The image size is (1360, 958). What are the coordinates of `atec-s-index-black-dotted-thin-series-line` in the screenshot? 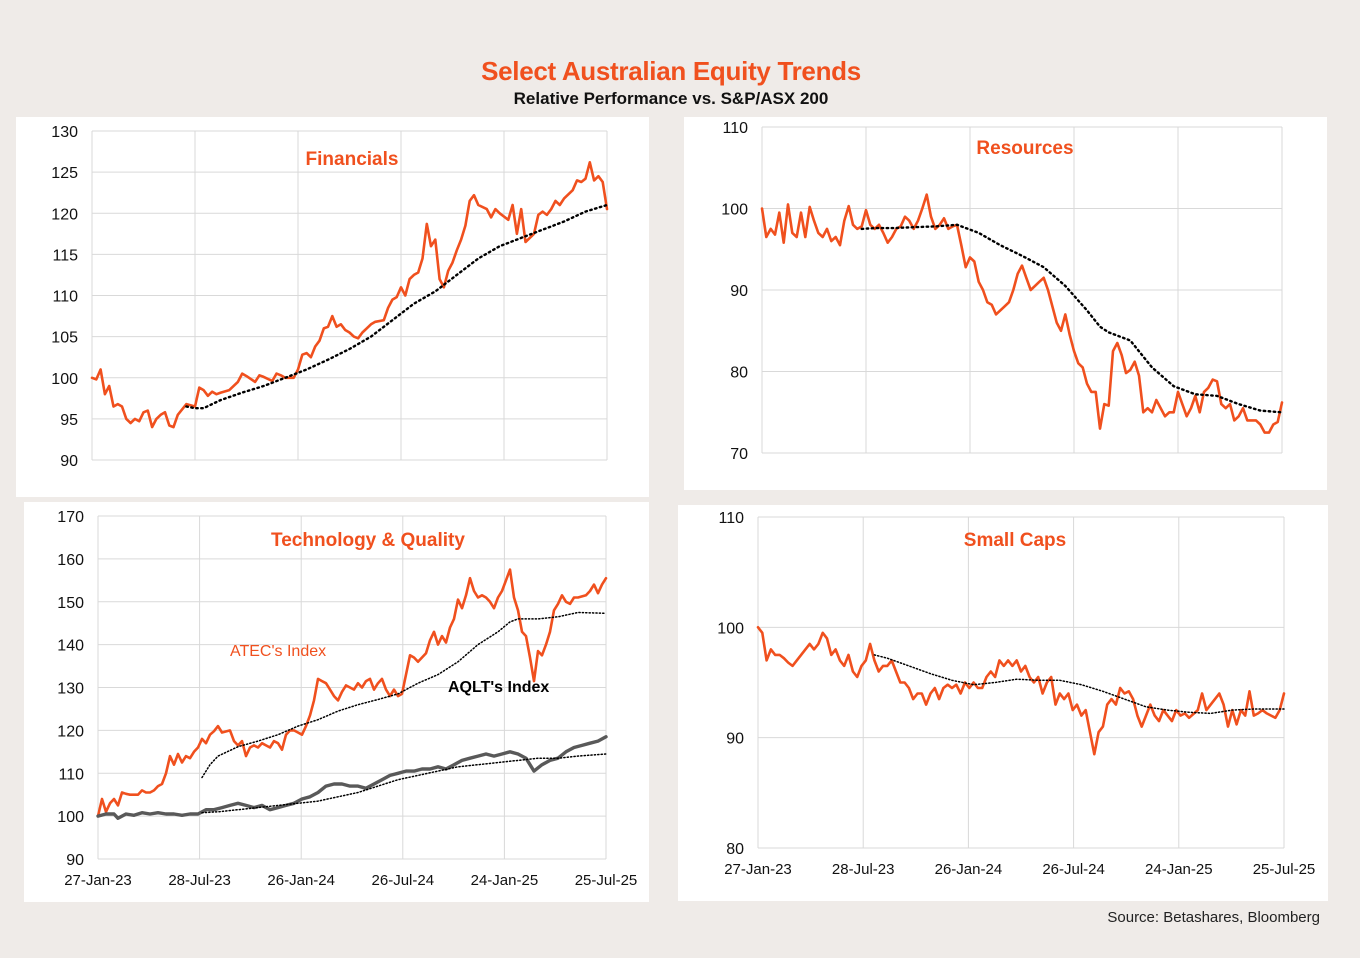 It's located at (404, 695).